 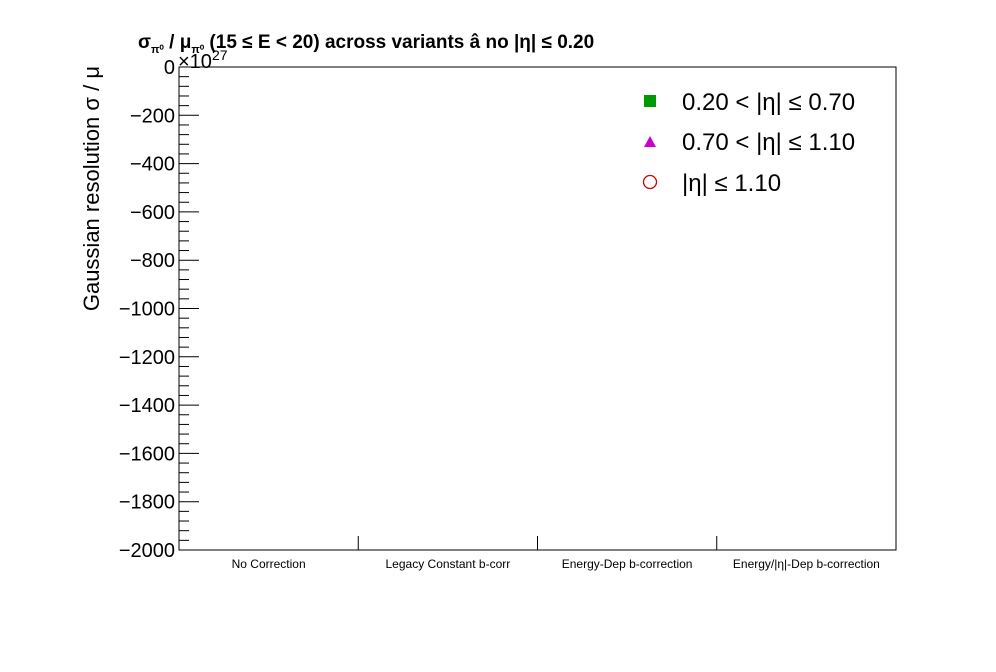 What do you see at coordinates (152, 261) in the screenshot?
I see `y-tick-label: −800` at bounding box center [152, 261].